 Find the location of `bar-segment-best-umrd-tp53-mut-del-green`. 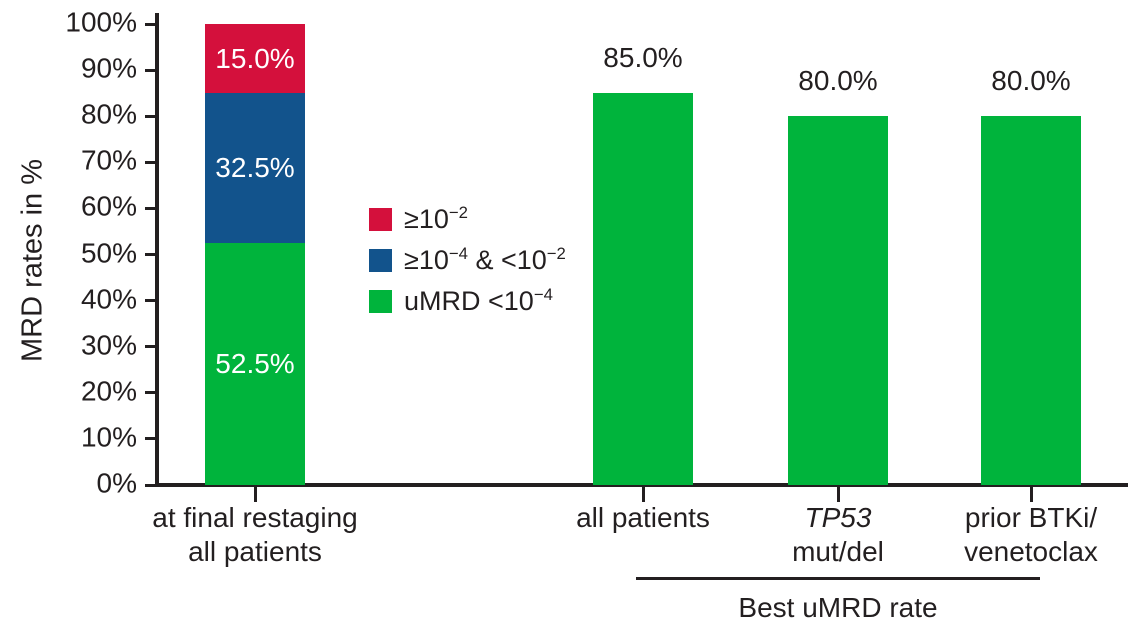

bar-segment-best-umrd-tp53-mut-del-green is located at coordinates (838, 300).